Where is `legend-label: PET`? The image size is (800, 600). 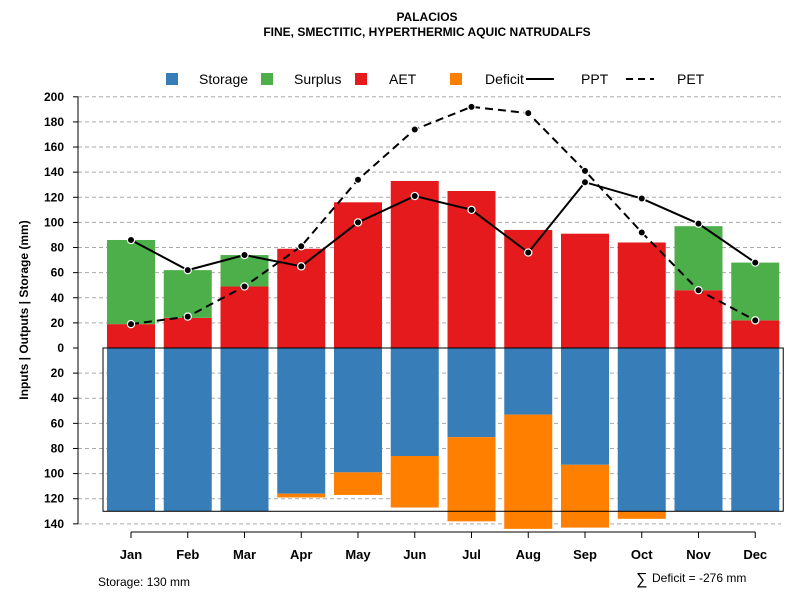 legend-label: PET is located at coordinates (691, 79).